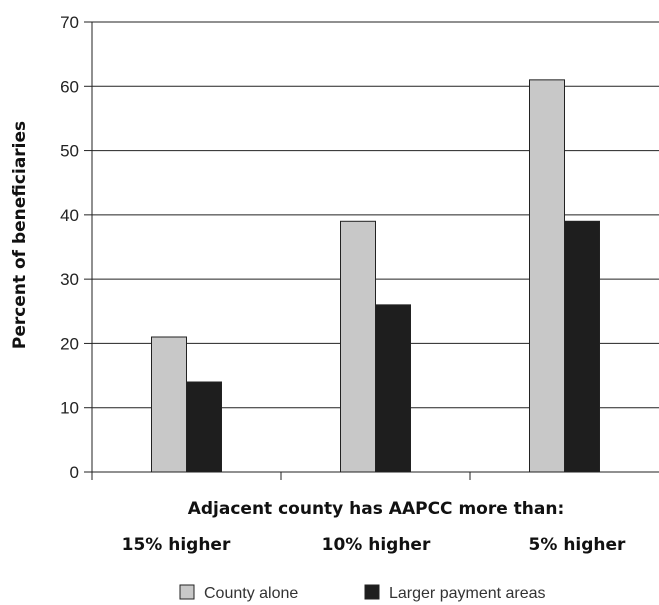  I want to click on y-tick-label: 70, so click(69, 22).